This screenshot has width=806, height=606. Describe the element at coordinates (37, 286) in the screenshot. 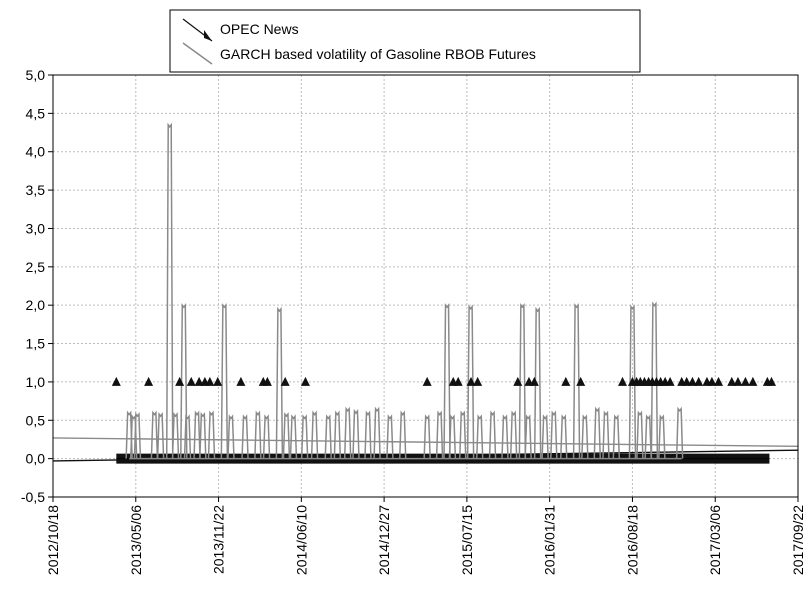

I see `y-axis: -0,5 0,0 0,5 1,0 1,5 2,0 2,5 3,0 3,5 4,0 4,5 5,0` at that location.